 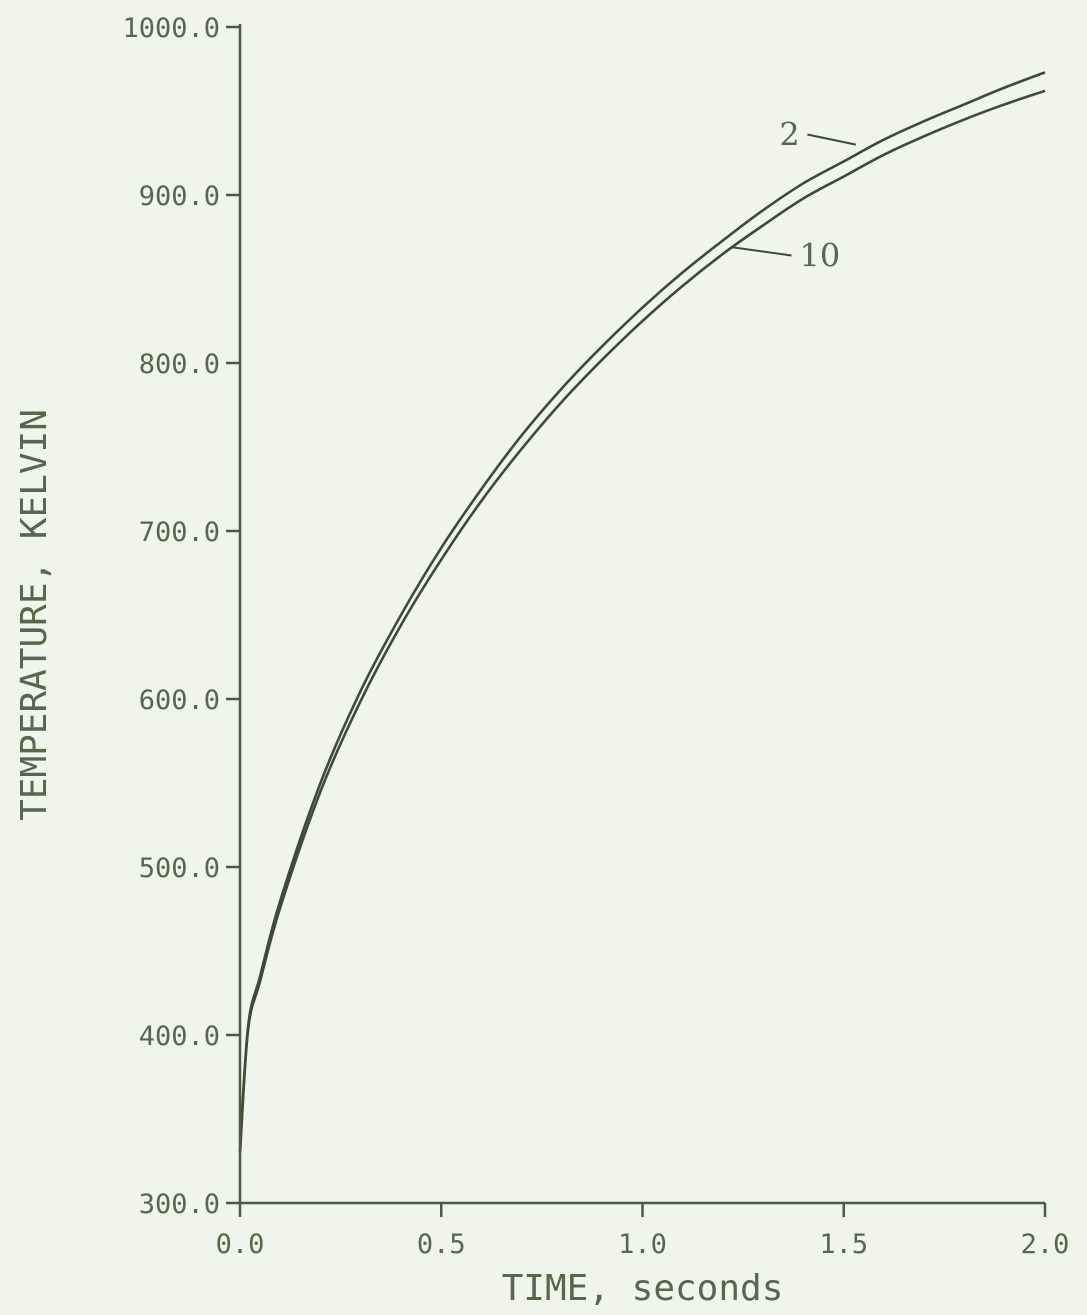 I want to click on y-tick-label: 1000.0, so click(x=171, y=28).